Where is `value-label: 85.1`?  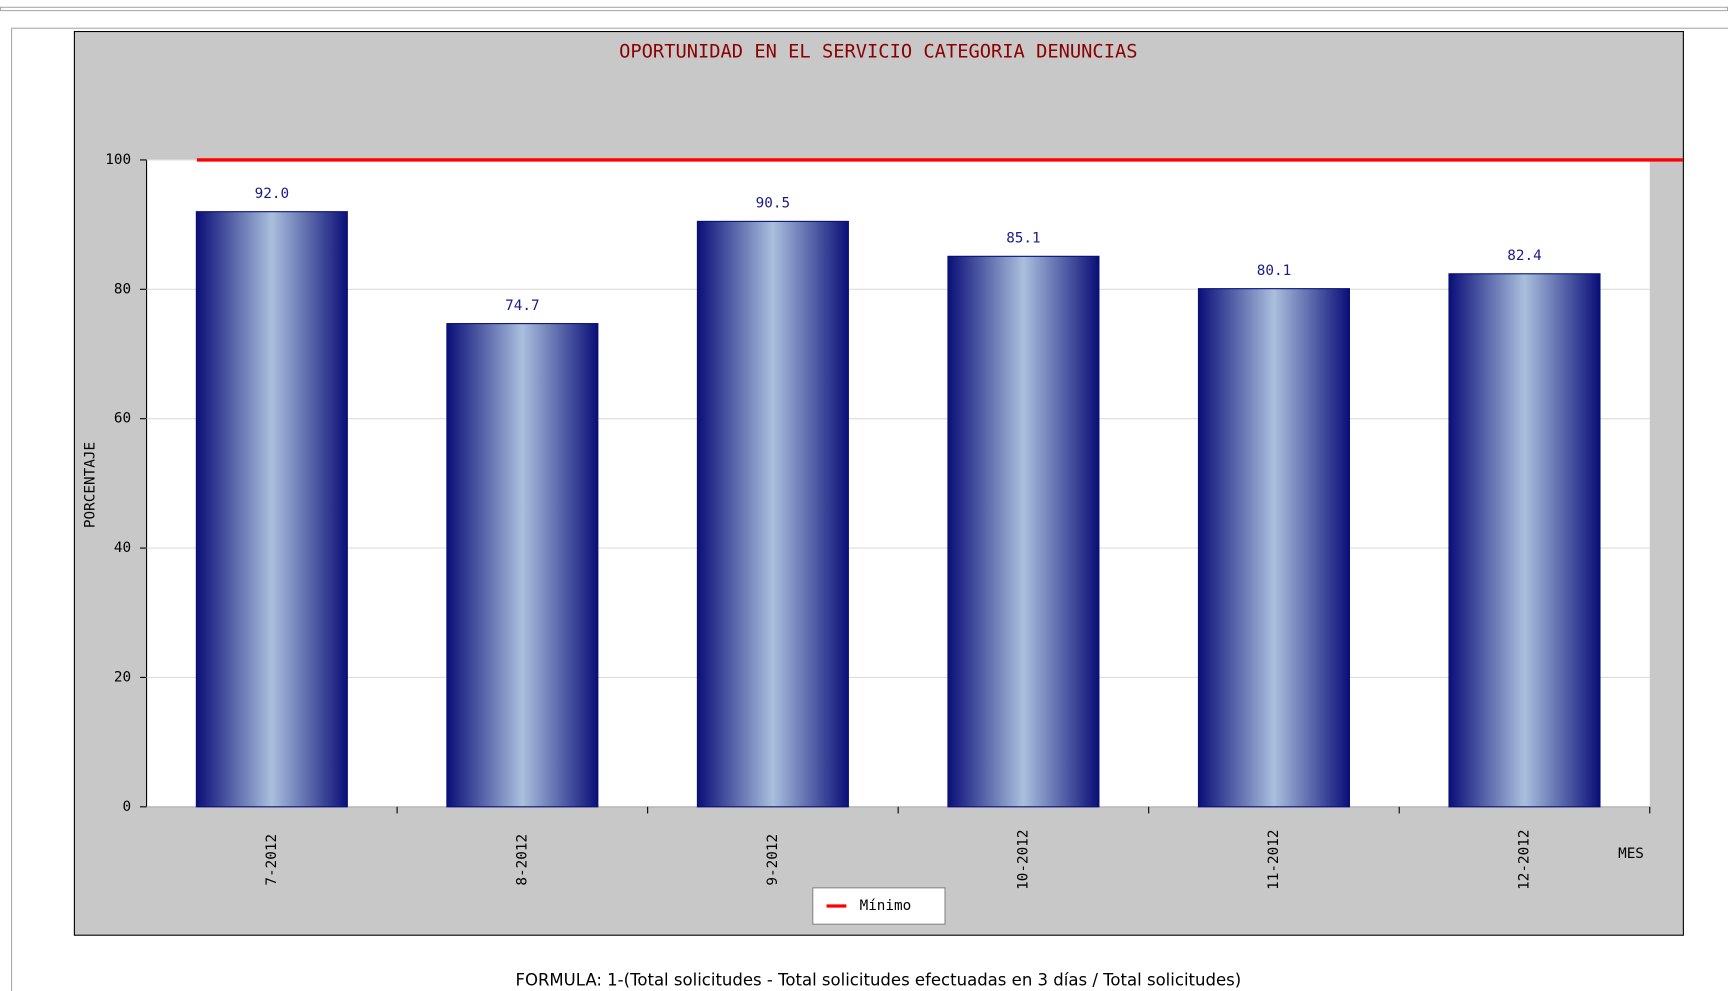 value-label: 85.1 is located at coordinates (1023, 239).